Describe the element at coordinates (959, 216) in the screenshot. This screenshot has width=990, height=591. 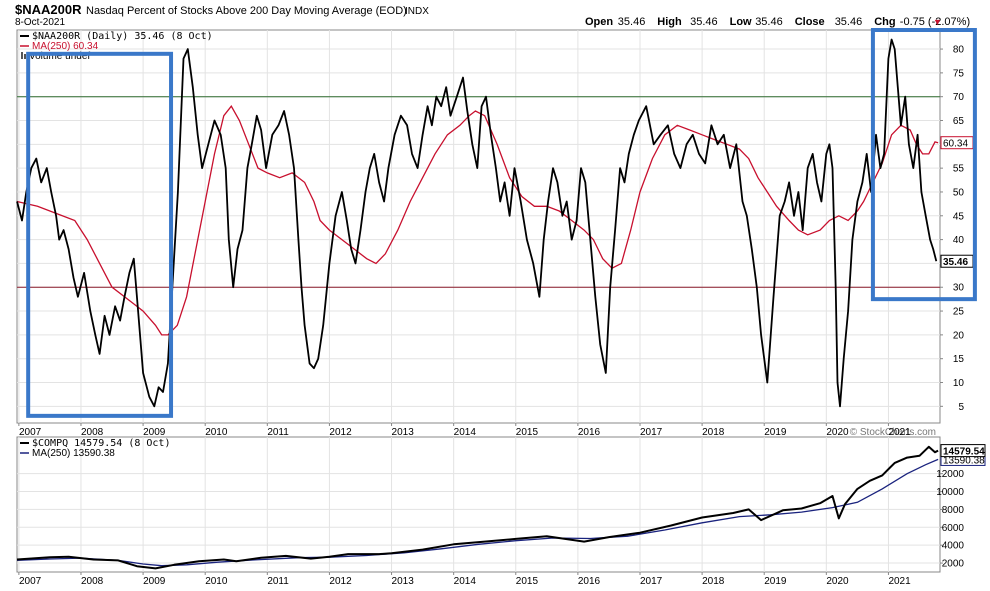
I see `y-tick-label: 45` at that location.